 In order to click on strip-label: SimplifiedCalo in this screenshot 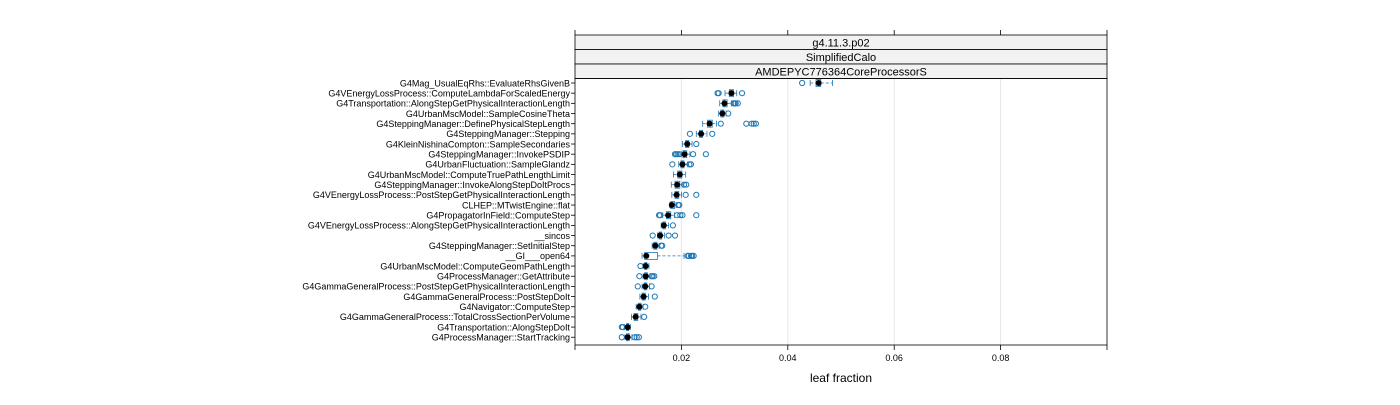, I will do `click(841, 58)`.